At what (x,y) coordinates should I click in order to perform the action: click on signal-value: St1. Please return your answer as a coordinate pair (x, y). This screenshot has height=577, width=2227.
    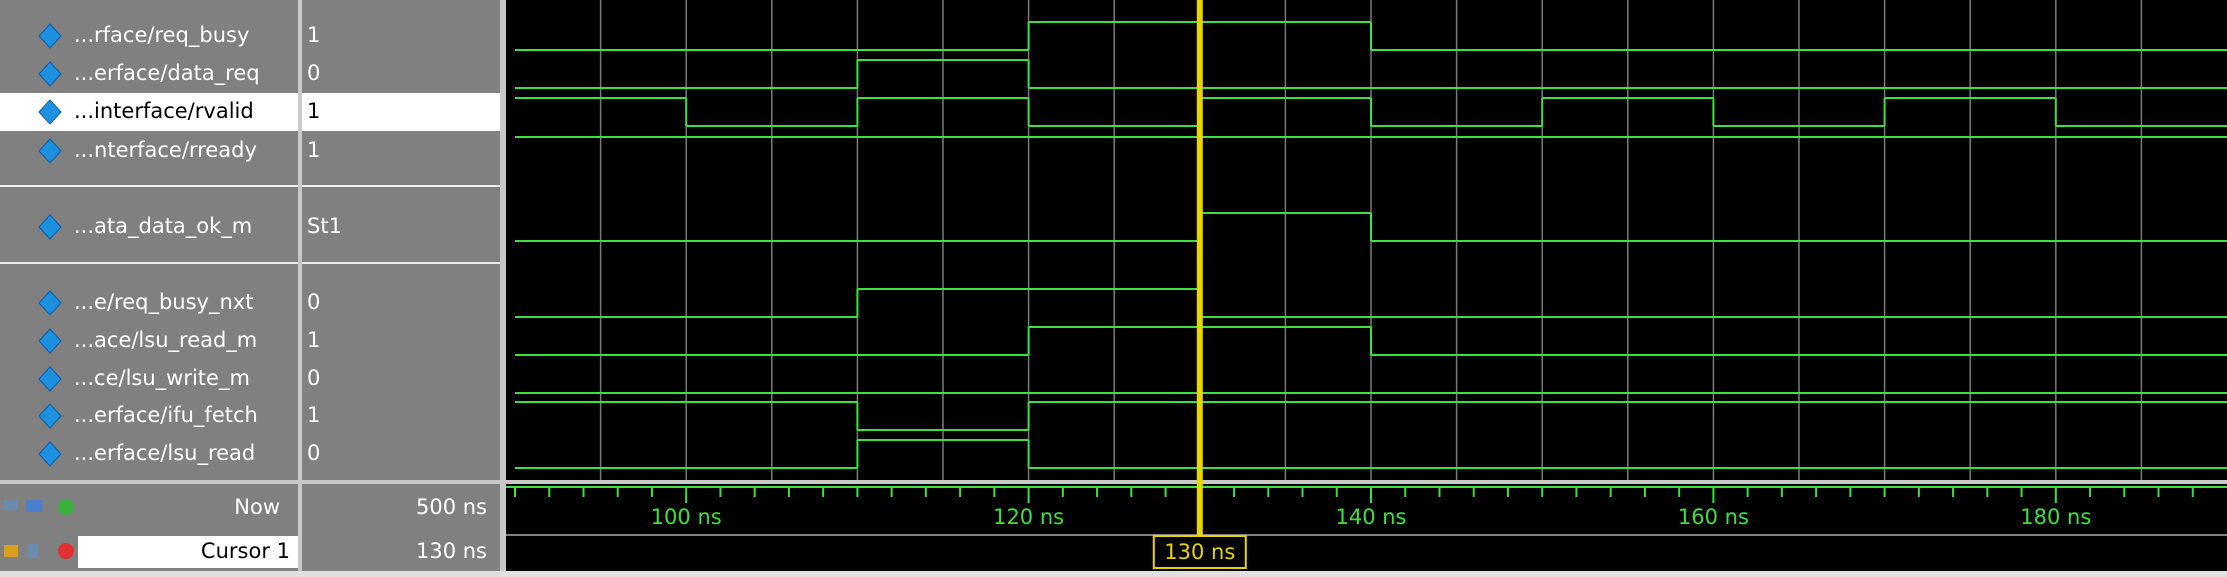
    Looking at the image, I should click on (324, 226).